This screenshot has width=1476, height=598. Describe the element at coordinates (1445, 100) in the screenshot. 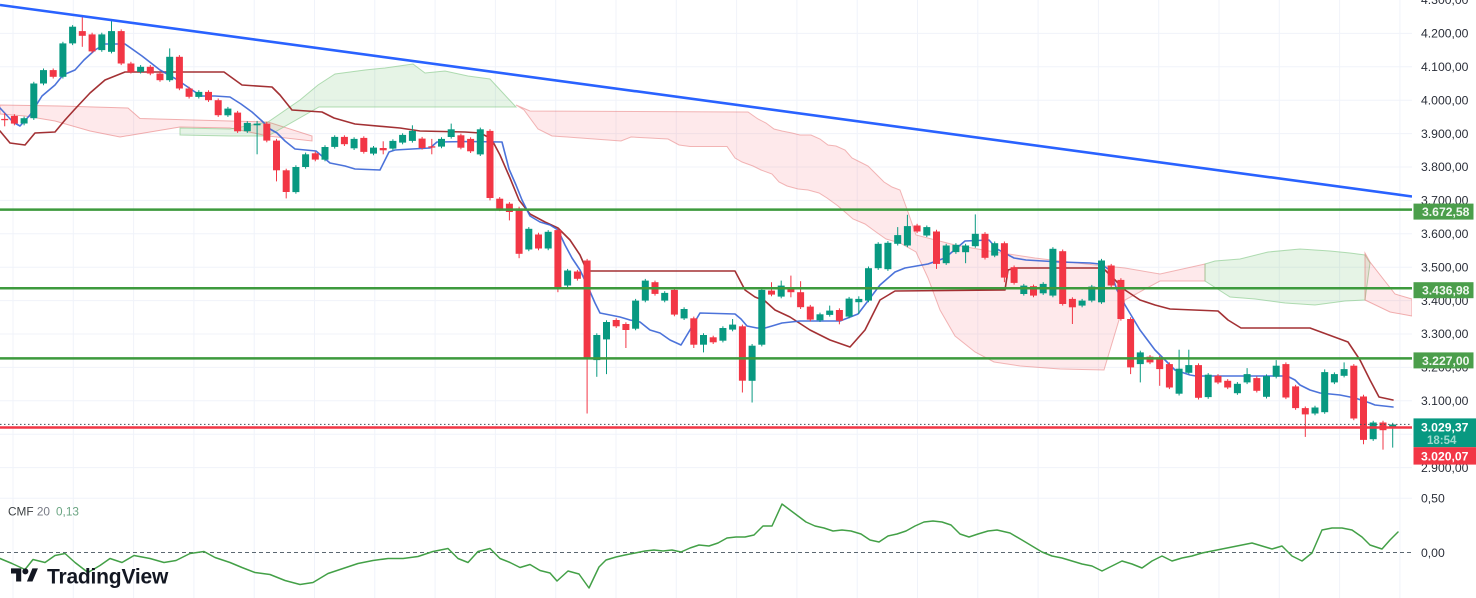

I see `svg-text: 4.000,00` at that location.